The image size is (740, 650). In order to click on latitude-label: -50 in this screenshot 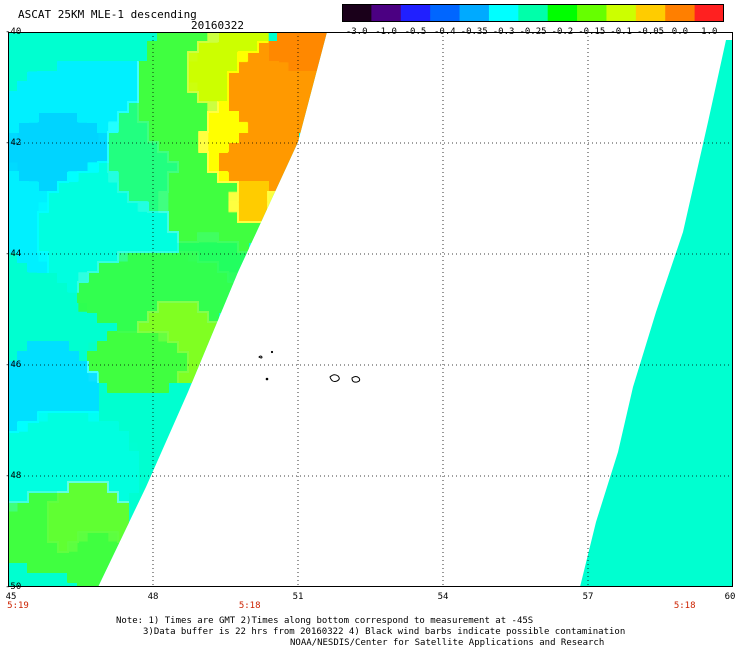, I will do `click(13, 587)`.